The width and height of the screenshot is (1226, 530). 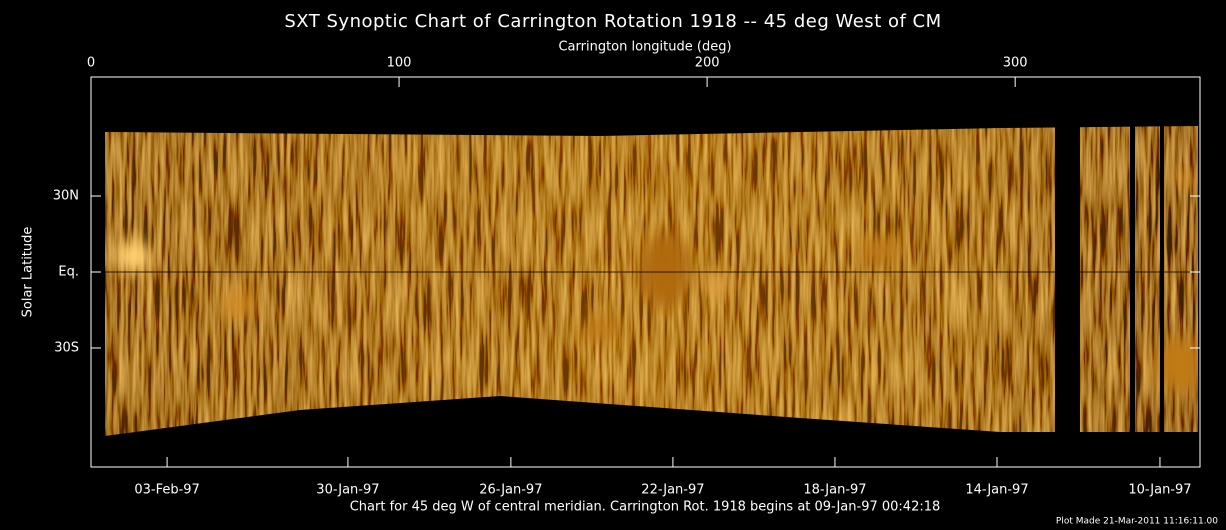 What do you see at coordinates (66, 347) in the screenshot?
I see `y-tick-label: 30S` at bounding box center [66, 347].